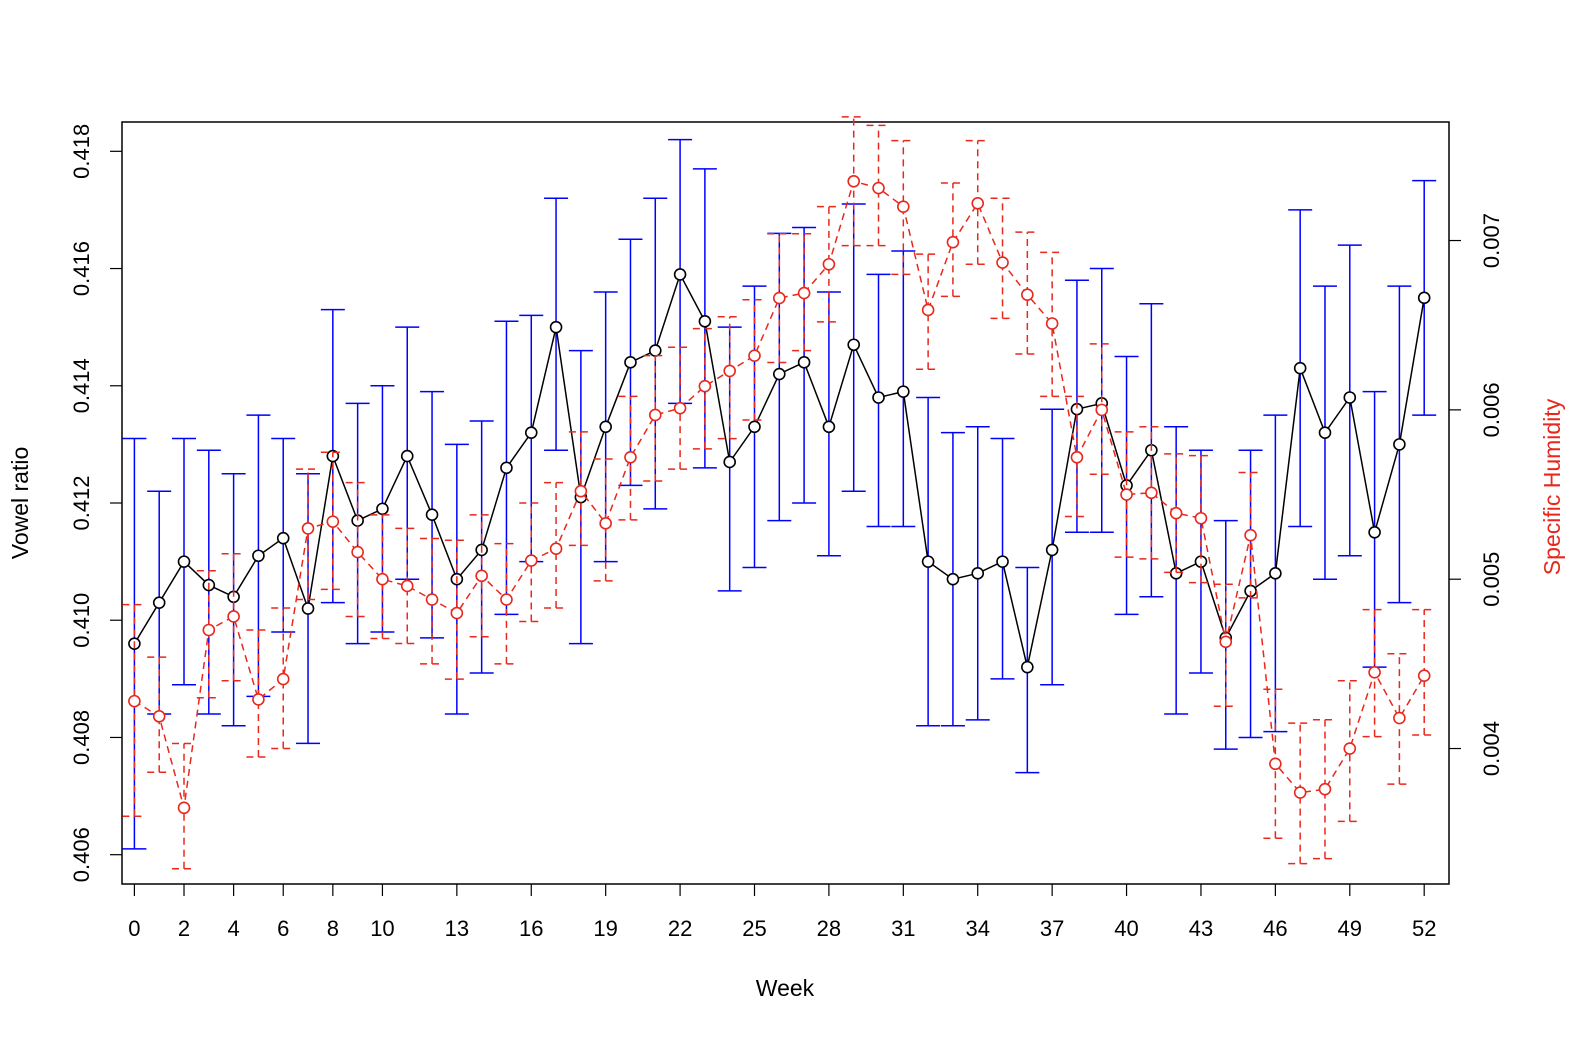  Describe the element at coordinates (1552, 486) in the screenshot. I see `y2-axis-title: Specific Humidity` at that location.